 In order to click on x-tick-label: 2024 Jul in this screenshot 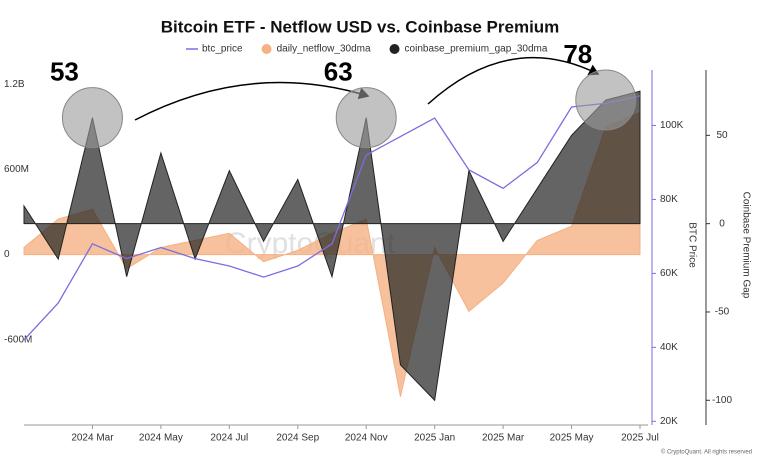, I will do `click(229, 438)`.